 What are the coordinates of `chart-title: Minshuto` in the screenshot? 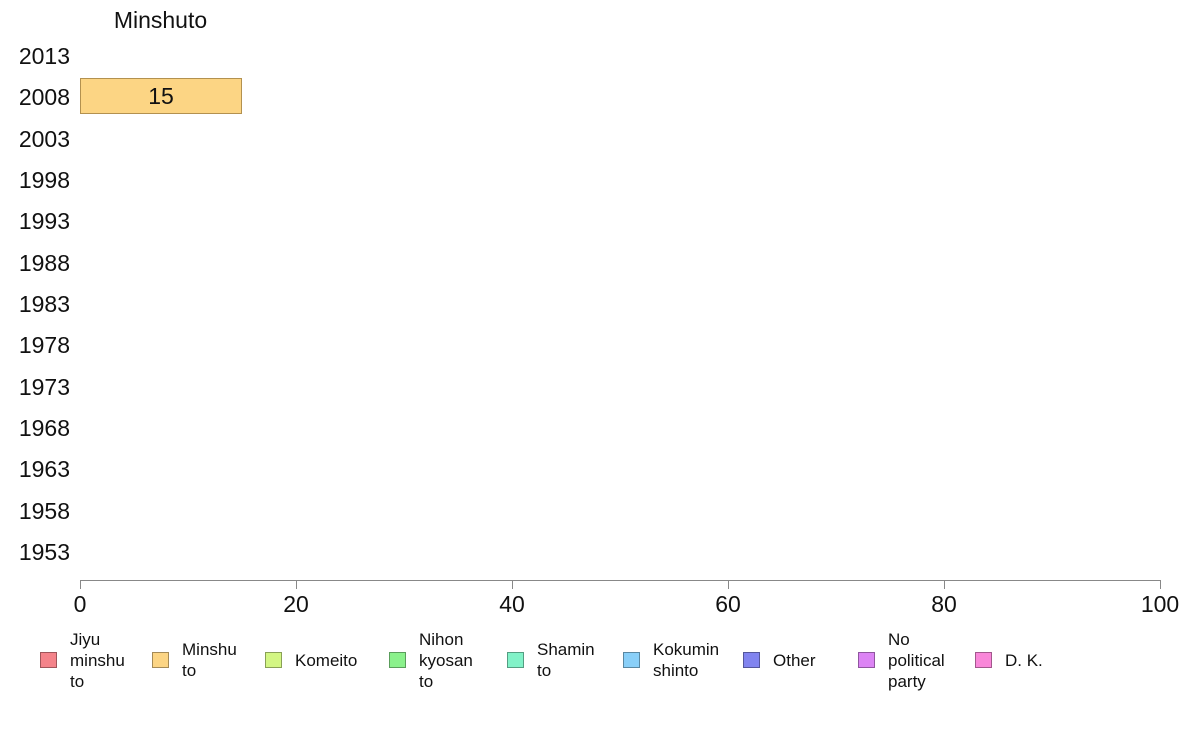 It's located at (160, 20).